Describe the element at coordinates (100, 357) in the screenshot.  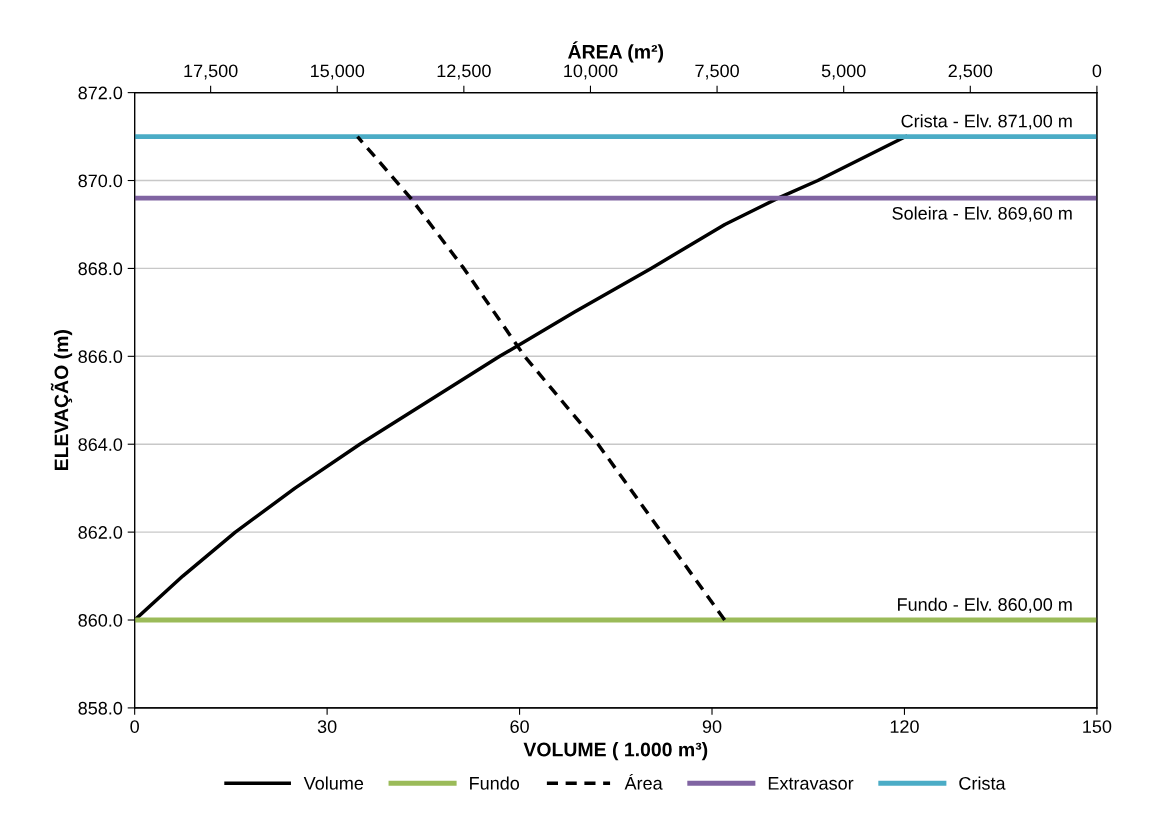
I see `y-tick-label: 866.0` at that location.